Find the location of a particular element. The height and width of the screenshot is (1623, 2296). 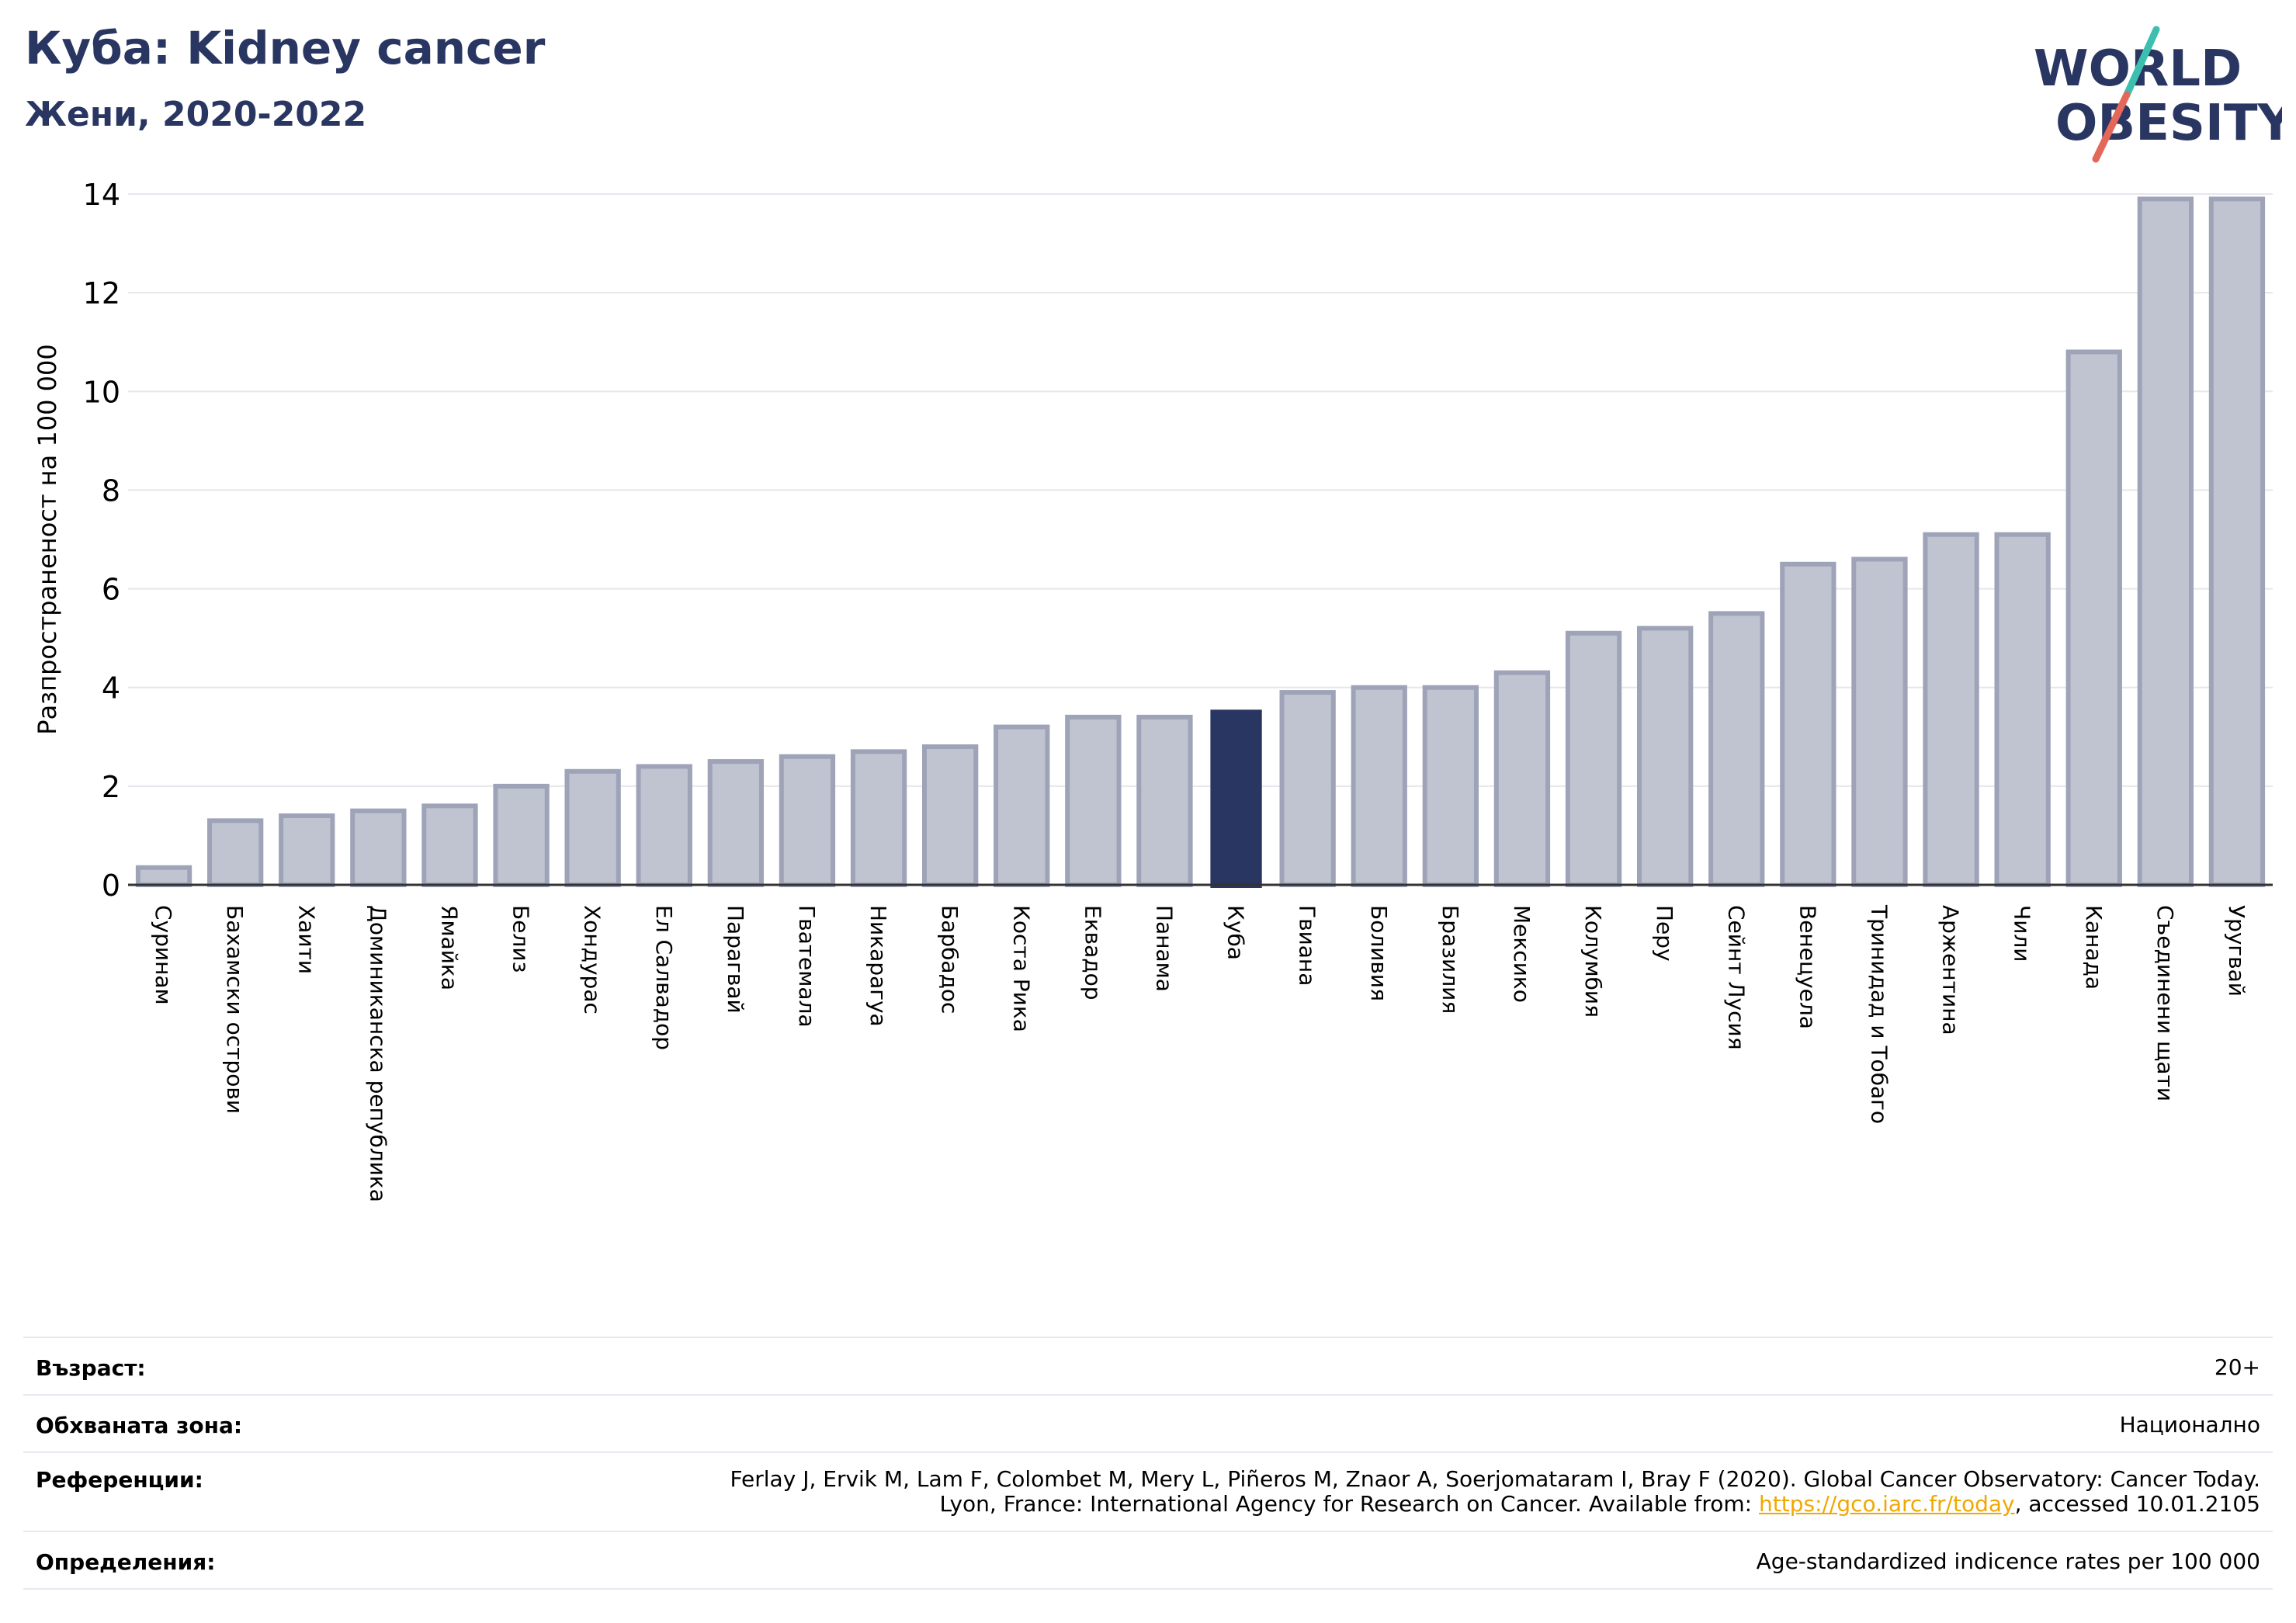

x-tick-label: Куба is located at coordinates (1236, 932).